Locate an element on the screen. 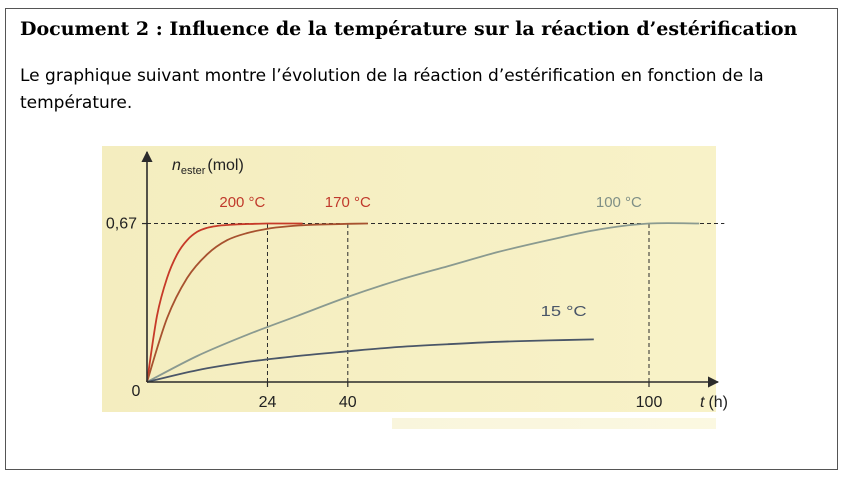  series-label-3: 15 °C is located at coordinates (564, 311).